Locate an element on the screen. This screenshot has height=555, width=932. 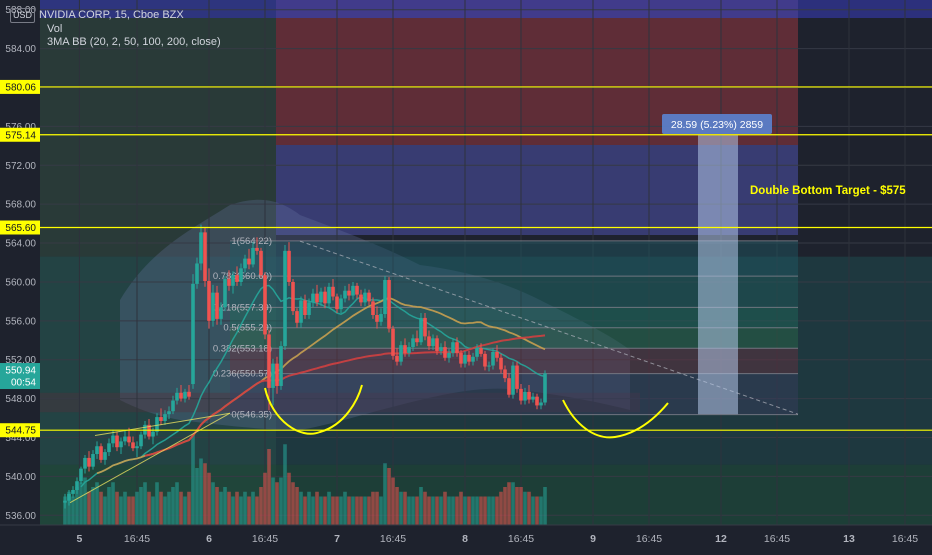
price-tick-13: 588.00 is located at coordinates (20, 10).